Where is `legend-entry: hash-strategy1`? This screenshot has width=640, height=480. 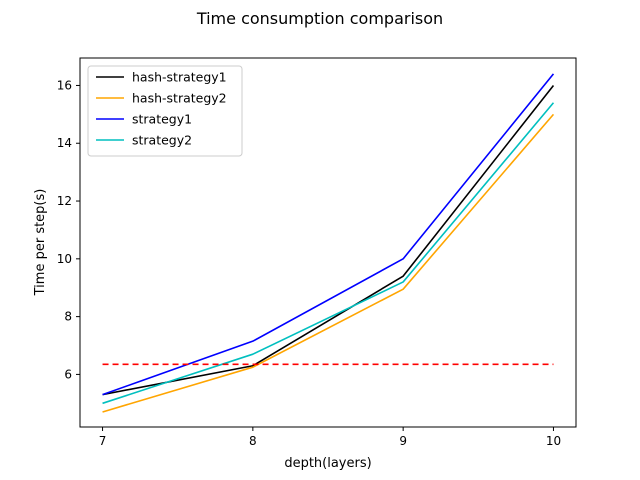 legend-entry: hash-strategy1 is located at coordinates (179, 77).